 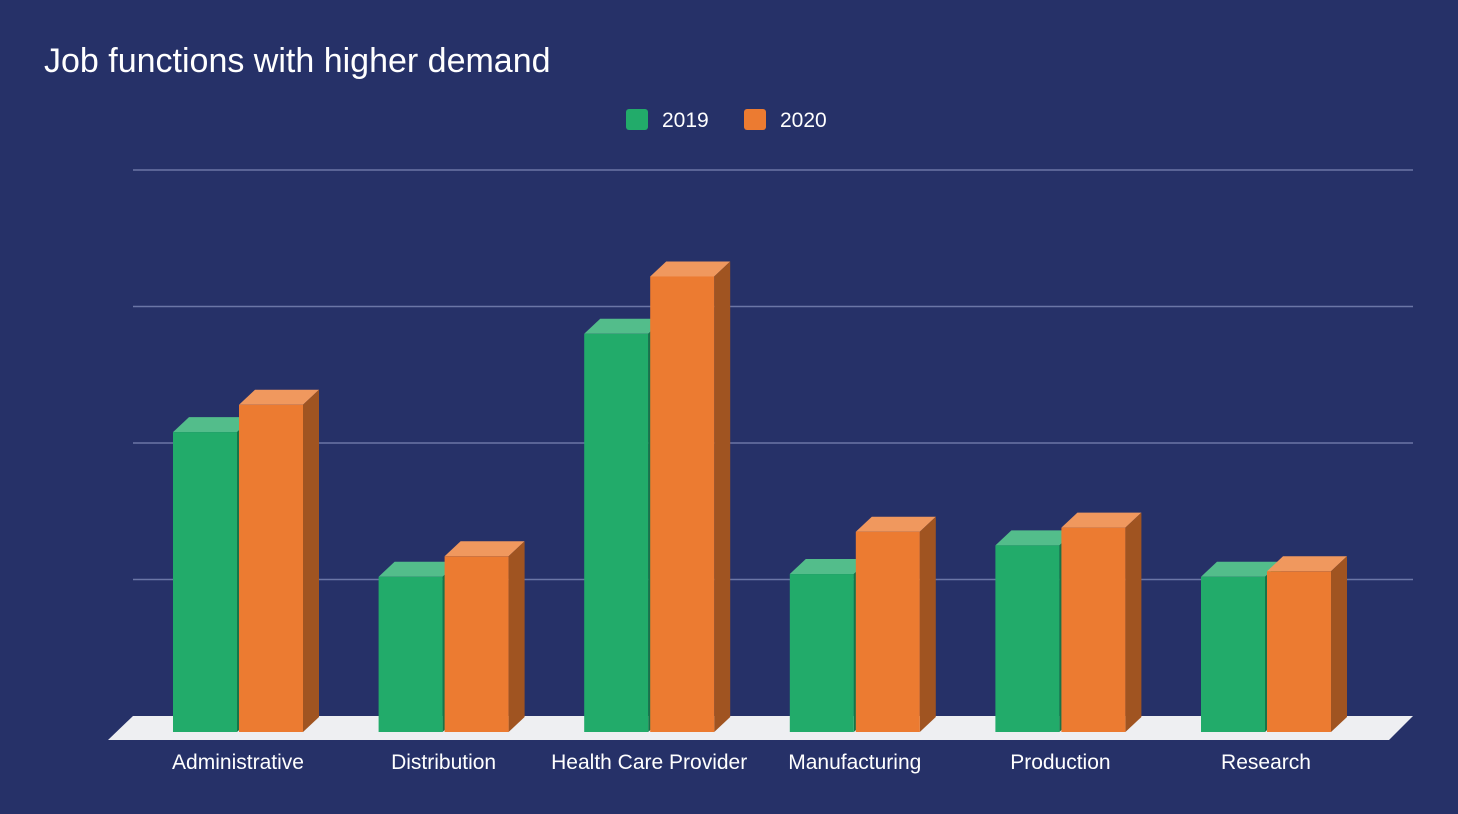 I want to click on bar-2020-distribution, so click(x=484, y=636).